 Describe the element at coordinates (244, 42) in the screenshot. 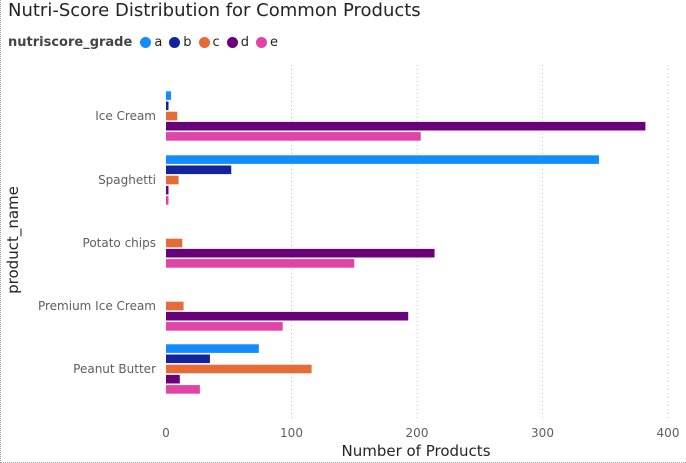

I see `legend-label-d: d` at that location.